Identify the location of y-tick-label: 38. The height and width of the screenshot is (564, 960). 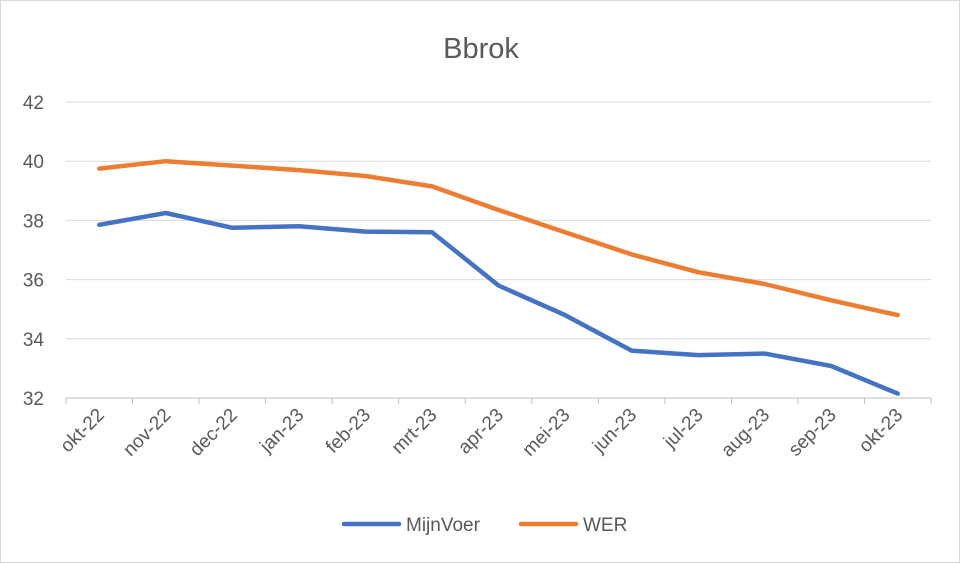
(33, 221).